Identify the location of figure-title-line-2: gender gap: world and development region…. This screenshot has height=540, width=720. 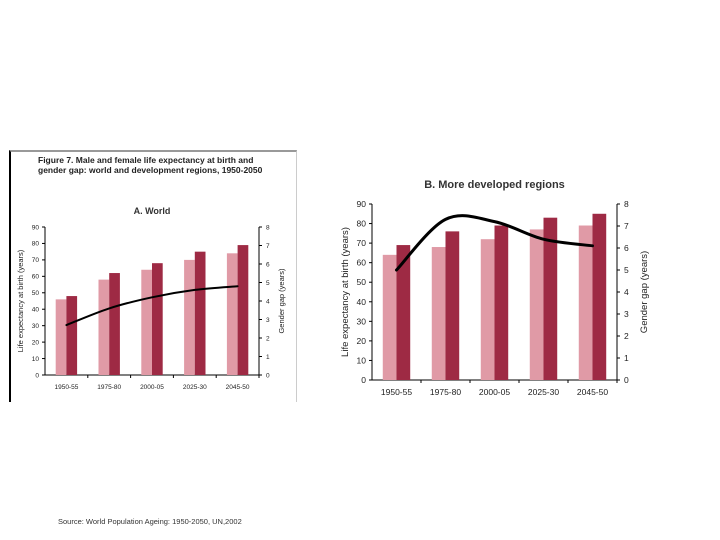
(150, 170).